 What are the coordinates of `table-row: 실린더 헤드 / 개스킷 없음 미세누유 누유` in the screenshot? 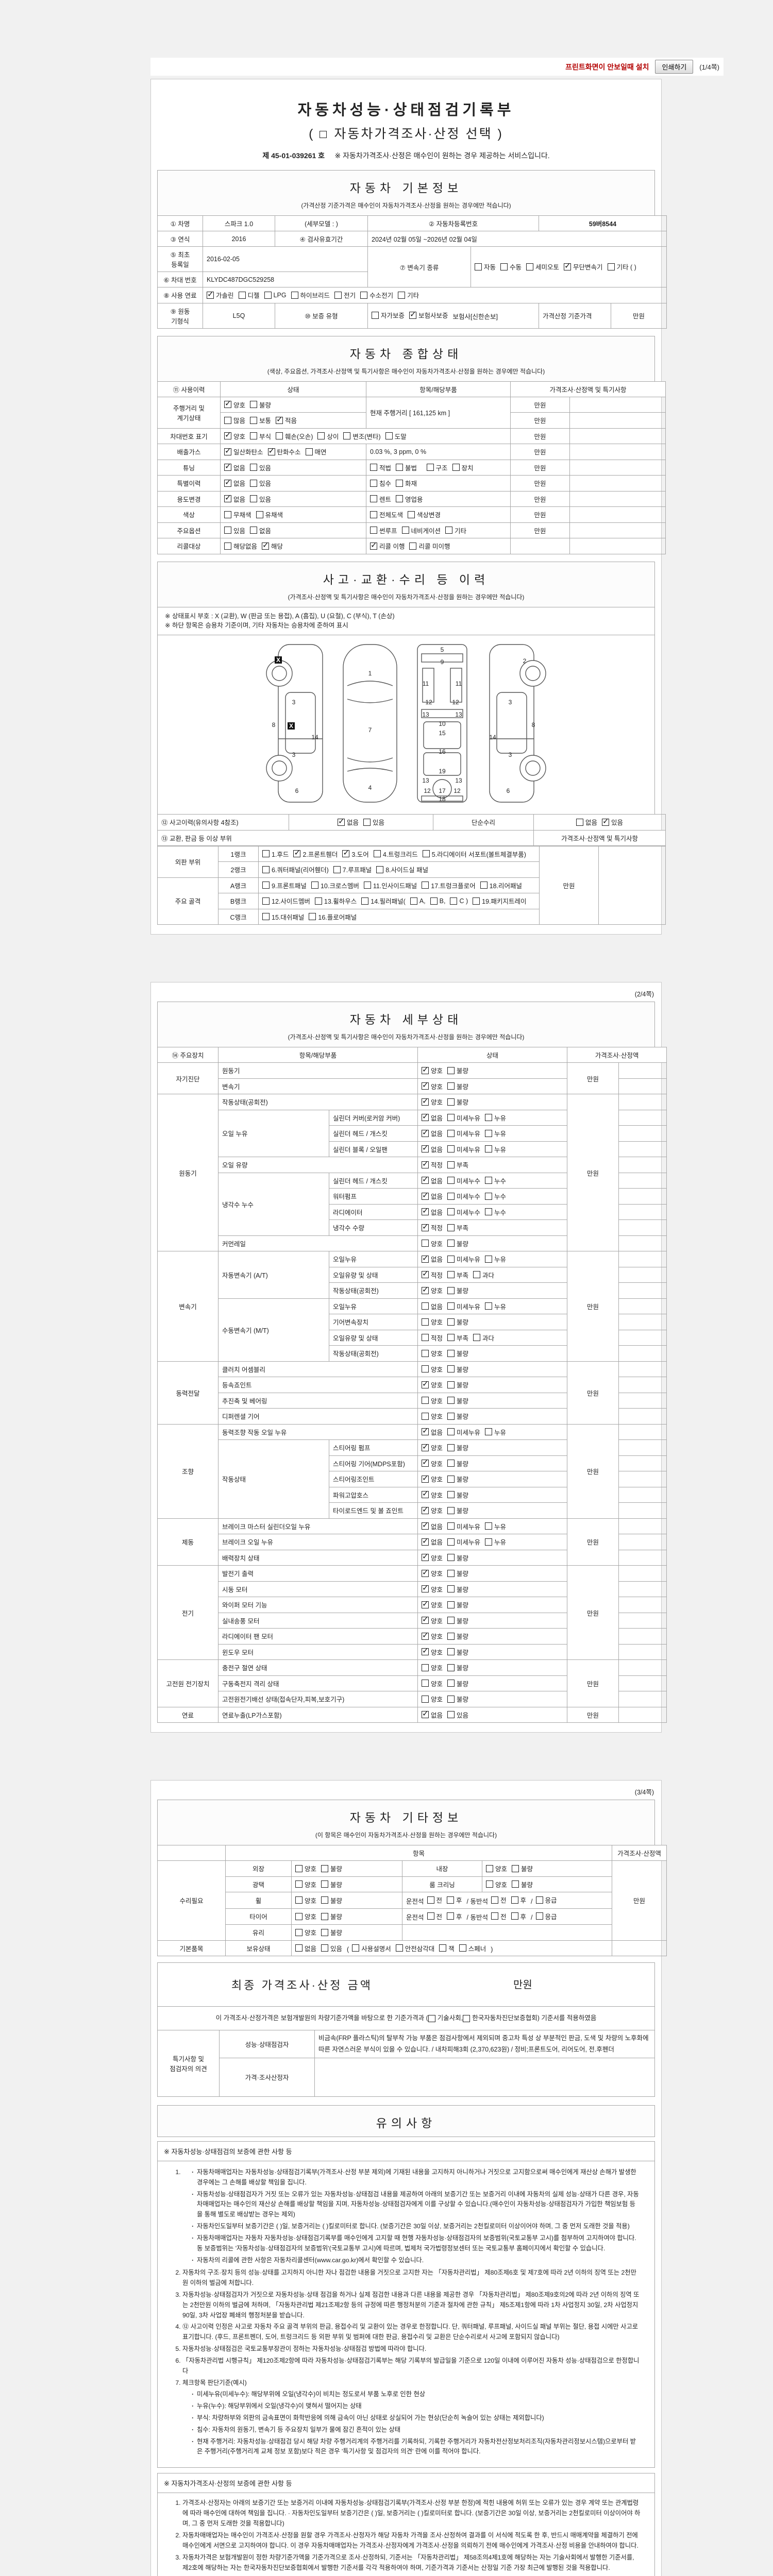 It's located at (412, 1133).